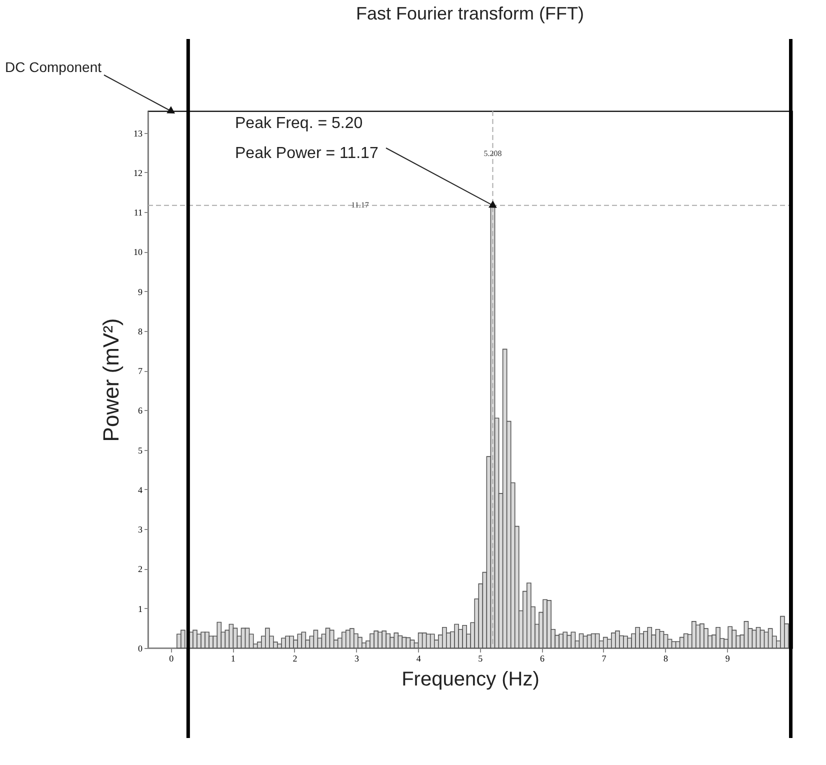 The height and width of the screenshot is (765, 826). Describe the element at coordinates (357, 659) in the screenshot. I see `x-tick-label: 3` at that location.